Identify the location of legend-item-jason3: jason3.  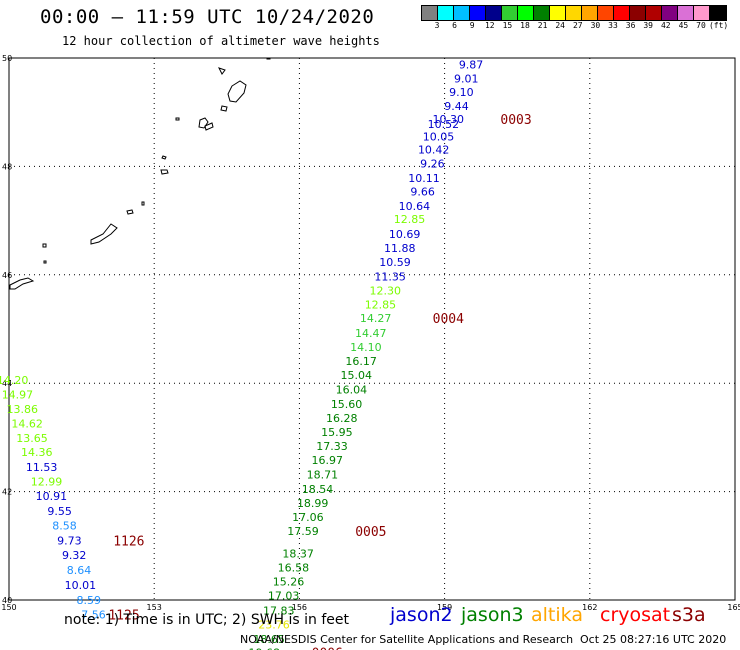
(492, 615).